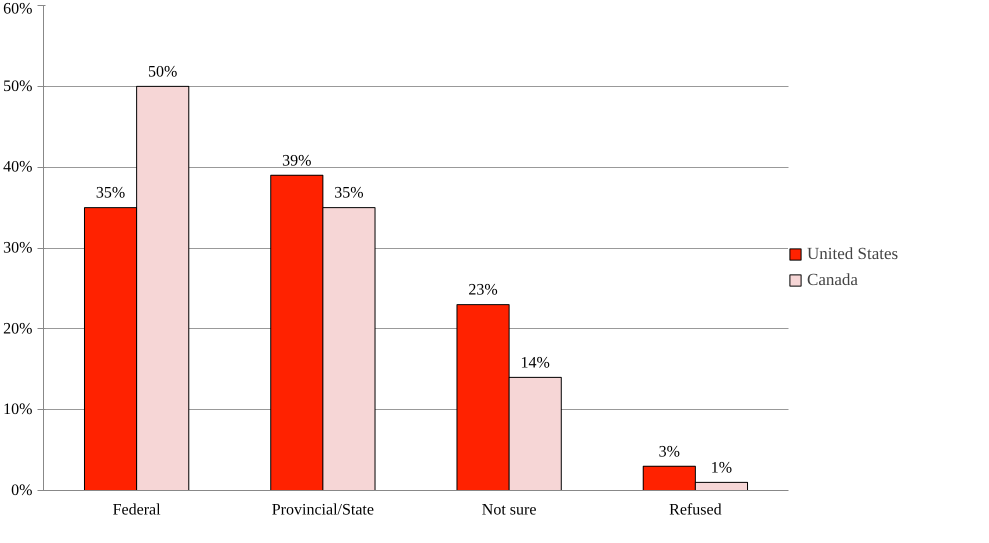 This screenshot has height=543, width=989. What do you see at coordinates (137, 510) in the screenshot?
I see `x-tick-label: Federal` at bounding box center [137, 510].